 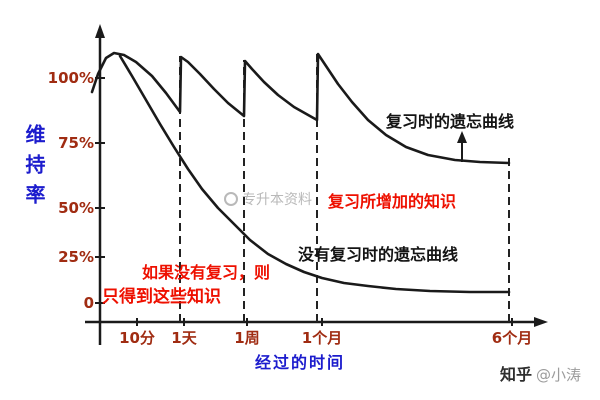 What do you see at coordinates (516, 374) in the screenshot?
I see `zhihu-brand-text: 知乎` at bounding box center [516, 374].